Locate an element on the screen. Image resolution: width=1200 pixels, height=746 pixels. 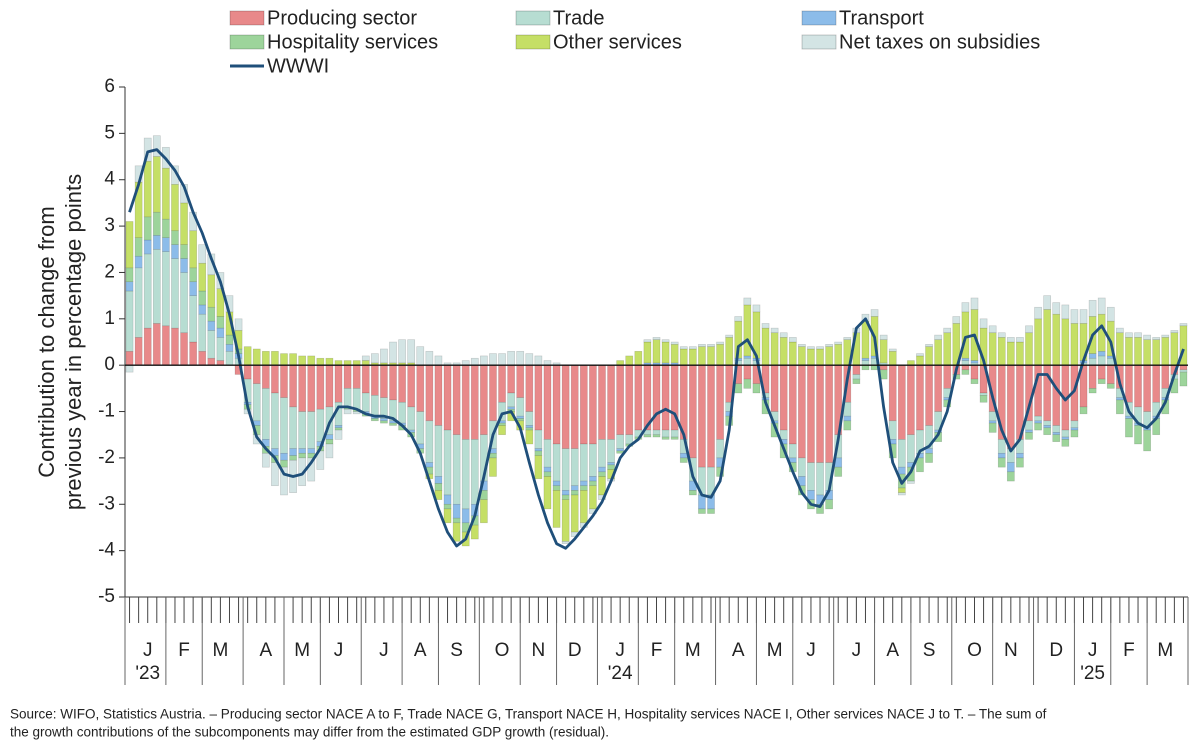
legend-label: Transport is located at coordinates (881, 18).